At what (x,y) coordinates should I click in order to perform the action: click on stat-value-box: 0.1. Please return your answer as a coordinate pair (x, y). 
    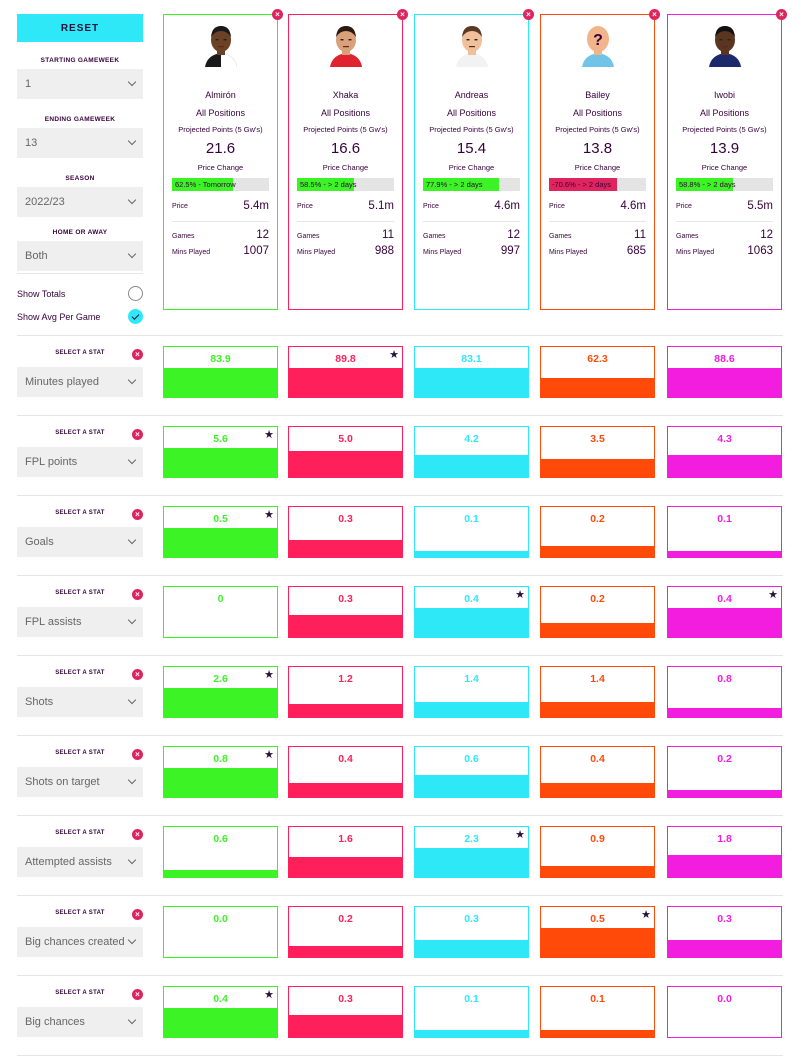
    Looking at the image, I should click on (471, 1012).